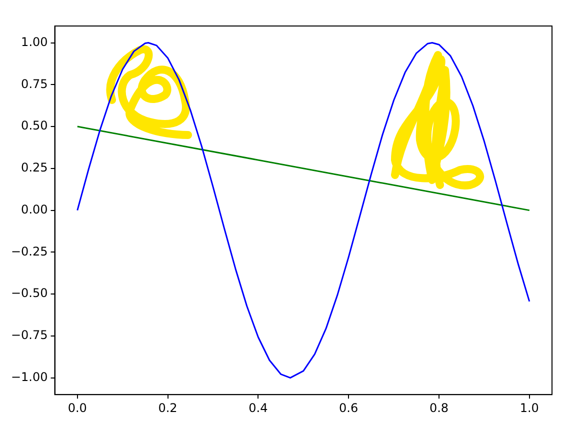 Image resolution: width=566 pixels, height=433 pixels. I want to click on y-tick-label: −0.25, so click(29, 251).